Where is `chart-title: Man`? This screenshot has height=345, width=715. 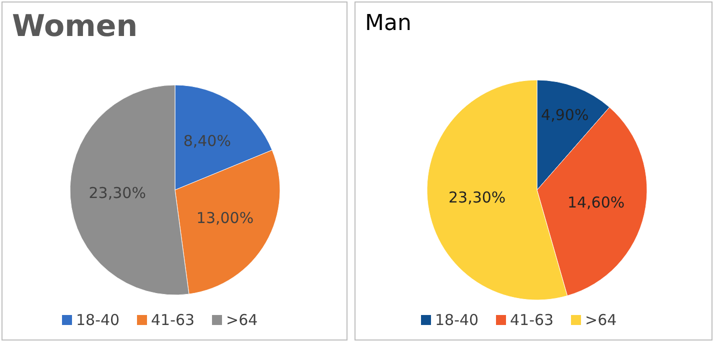
chart-title: Man is located at coordinates (388, 23).